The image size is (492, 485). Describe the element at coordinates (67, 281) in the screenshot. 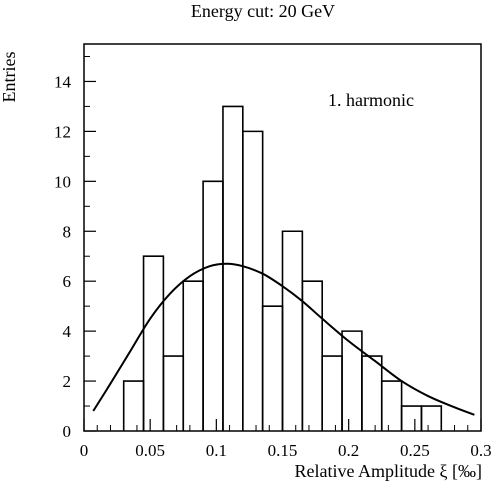

I see `y-tick-label: 6` at that location.